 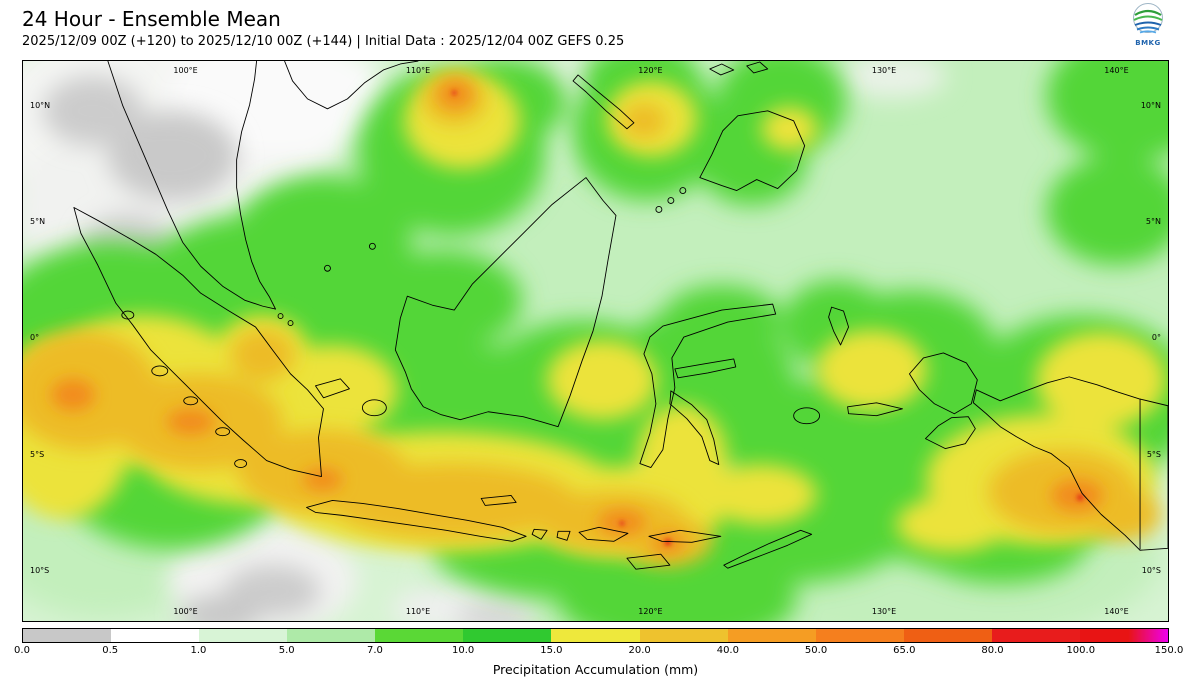 I want to click on colorbar-label: Precipitation Accumulation (mm), so click(x=595, y=669).